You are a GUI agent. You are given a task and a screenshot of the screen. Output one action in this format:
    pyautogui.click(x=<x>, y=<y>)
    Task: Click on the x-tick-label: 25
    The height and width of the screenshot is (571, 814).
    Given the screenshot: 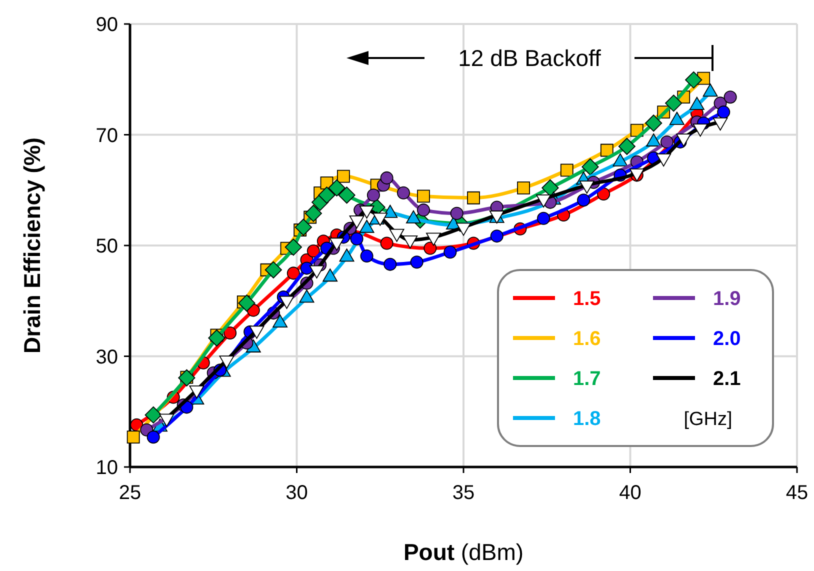 What is the action you would take?
    pyautogui.click(x=130, y=493)
    